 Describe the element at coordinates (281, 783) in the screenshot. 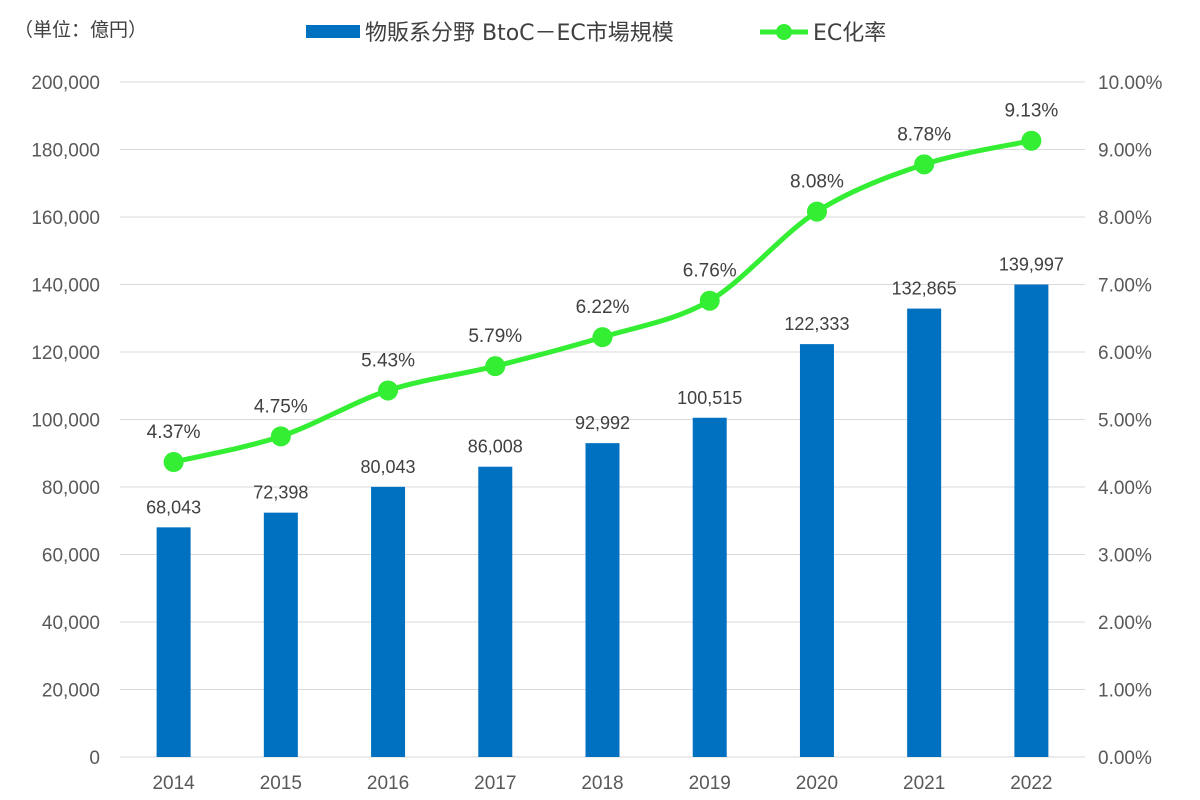

I see `x-axis-tick-label: 2015` at that location.